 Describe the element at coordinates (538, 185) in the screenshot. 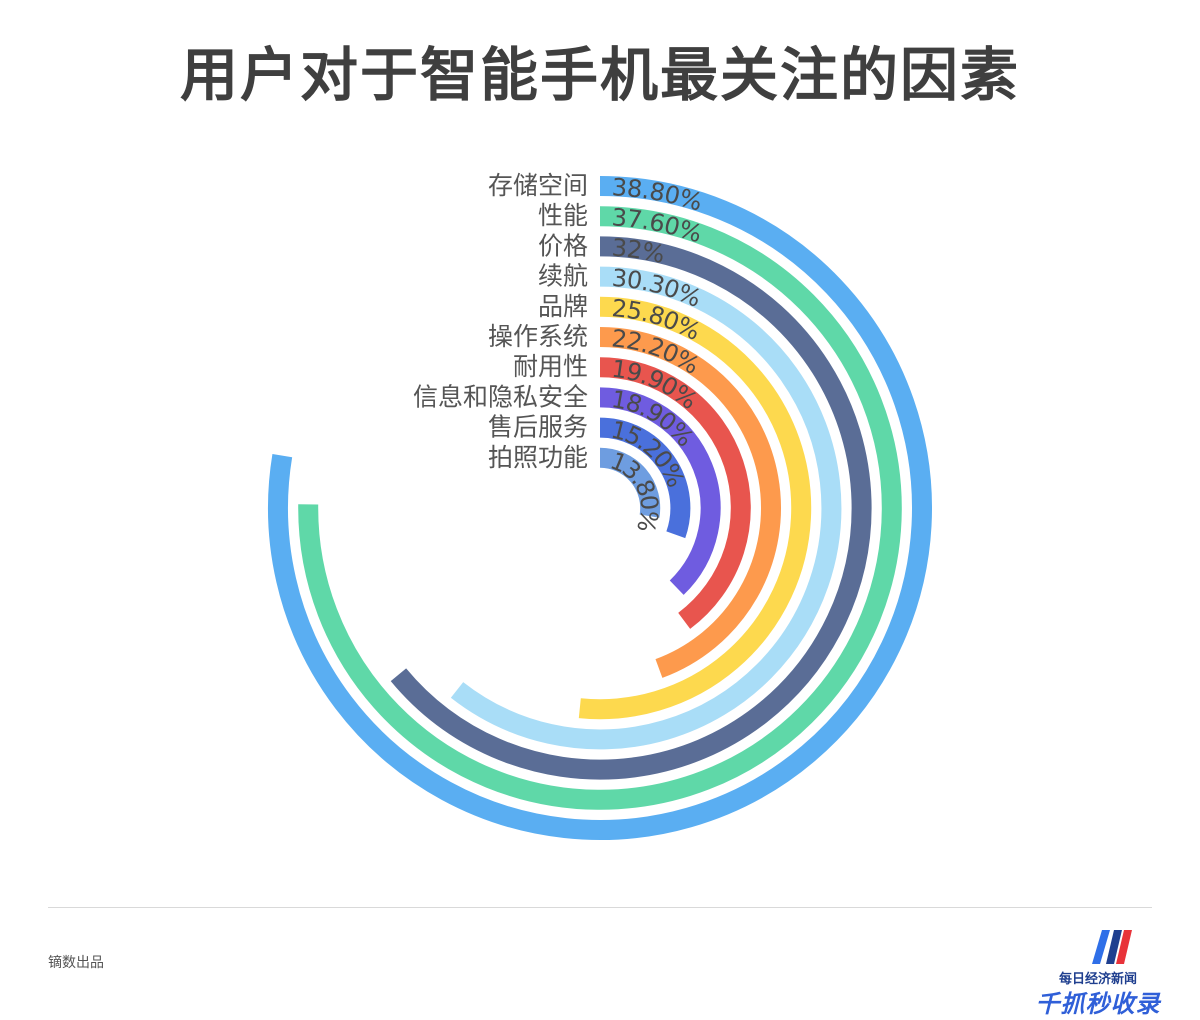

I see `category-label-1: 存储空间` at that location.